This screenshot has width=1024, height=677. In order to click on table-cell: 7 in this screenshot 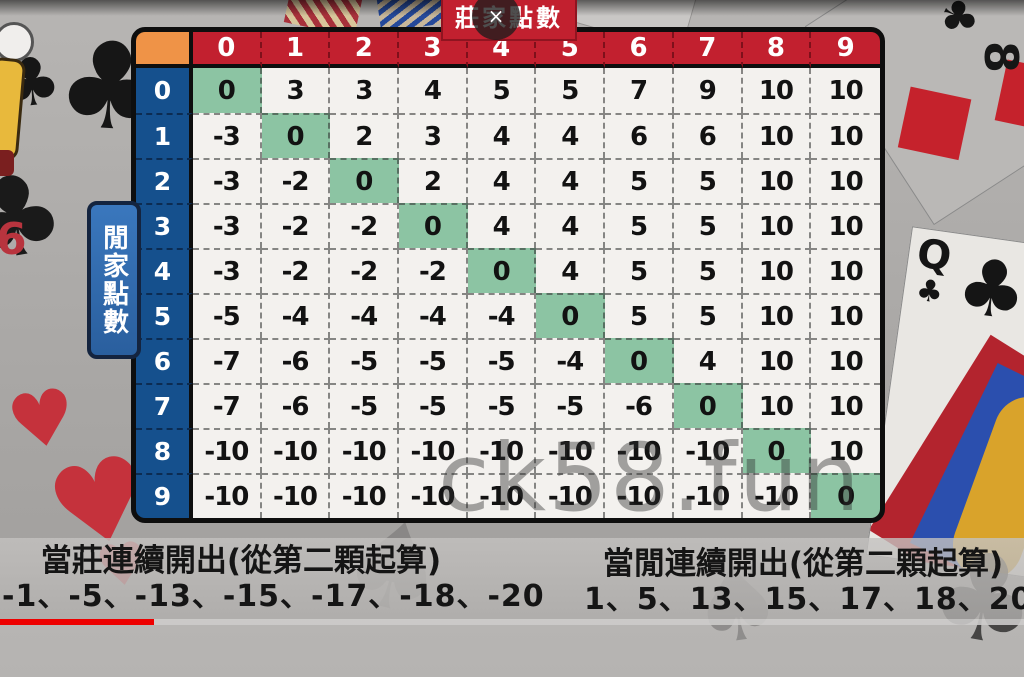, I will do `click(639, 90)`.